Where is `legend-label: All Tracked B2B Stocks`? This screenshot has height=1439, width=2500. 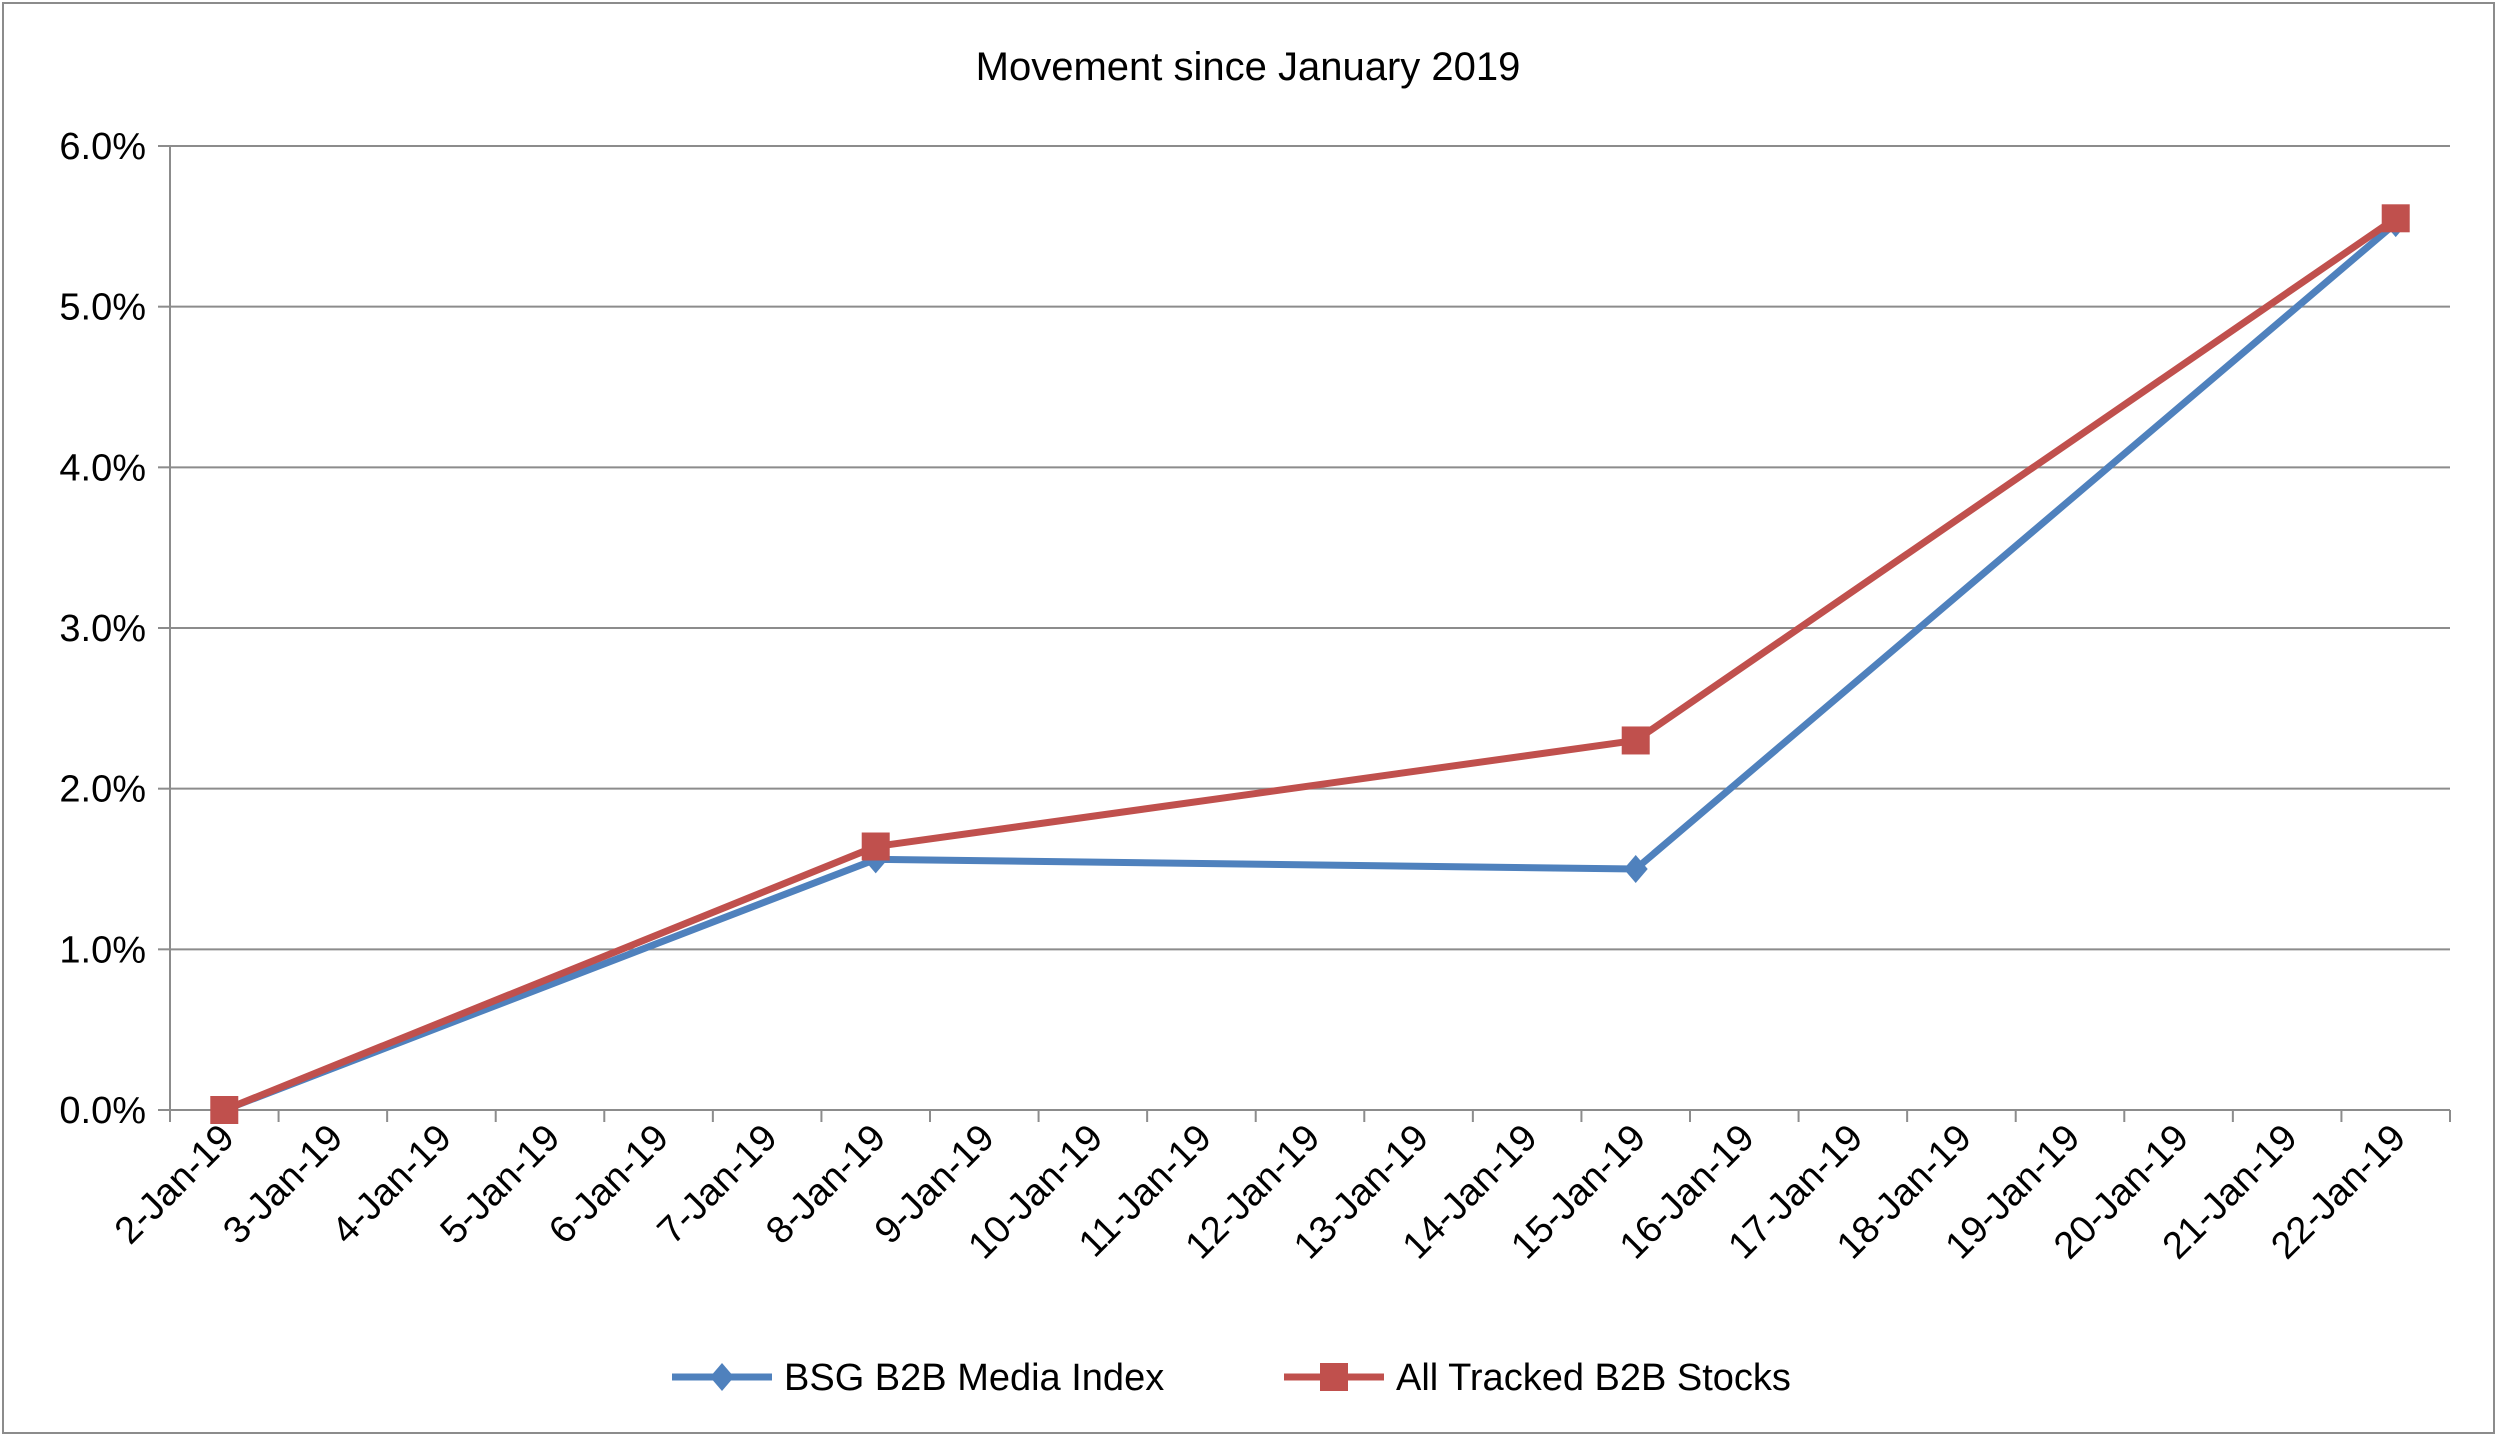 legend-label: All Tracked B2B Stocks is located at coordinates (1593, 1378).